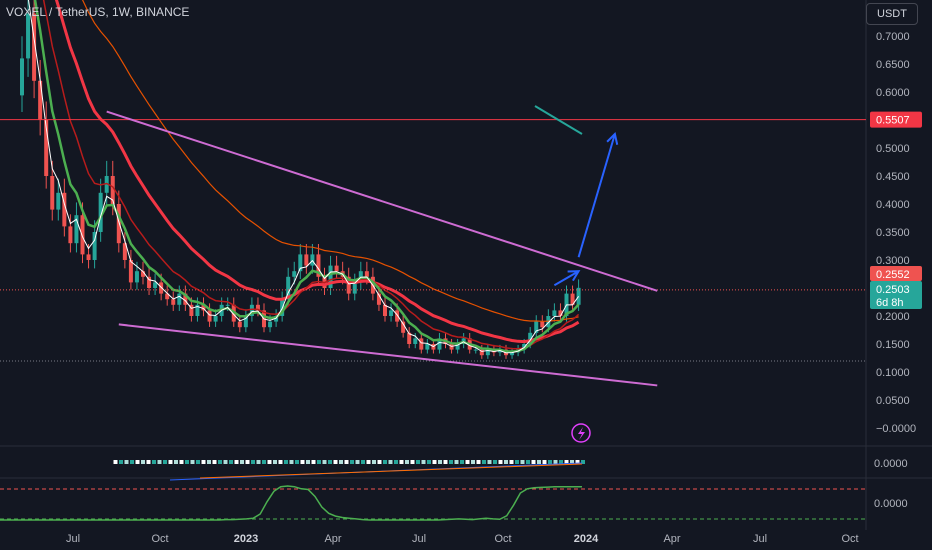  I want to click on signal-line, so click(391, 471).